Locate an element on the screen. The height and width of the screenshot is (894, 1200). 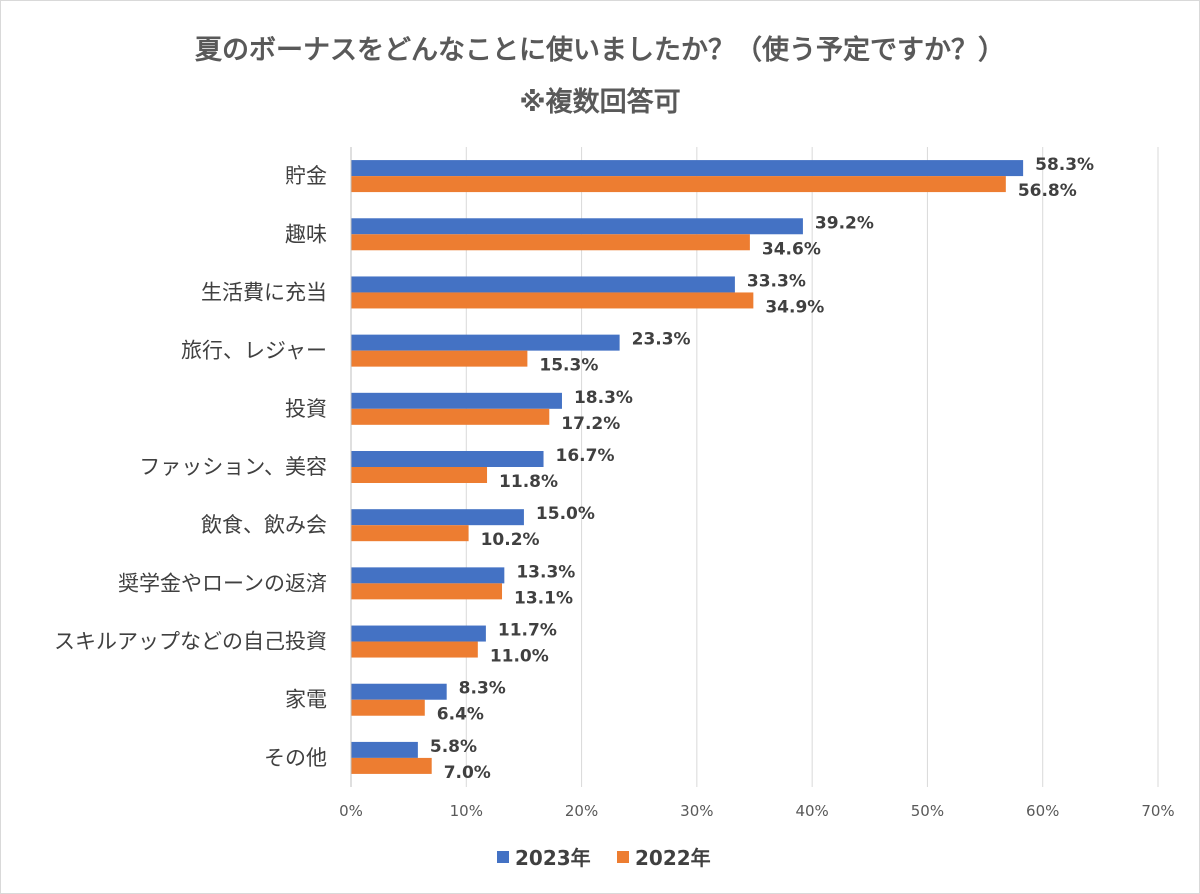
data-label: 39.2% is located at coordinates (844, 223).